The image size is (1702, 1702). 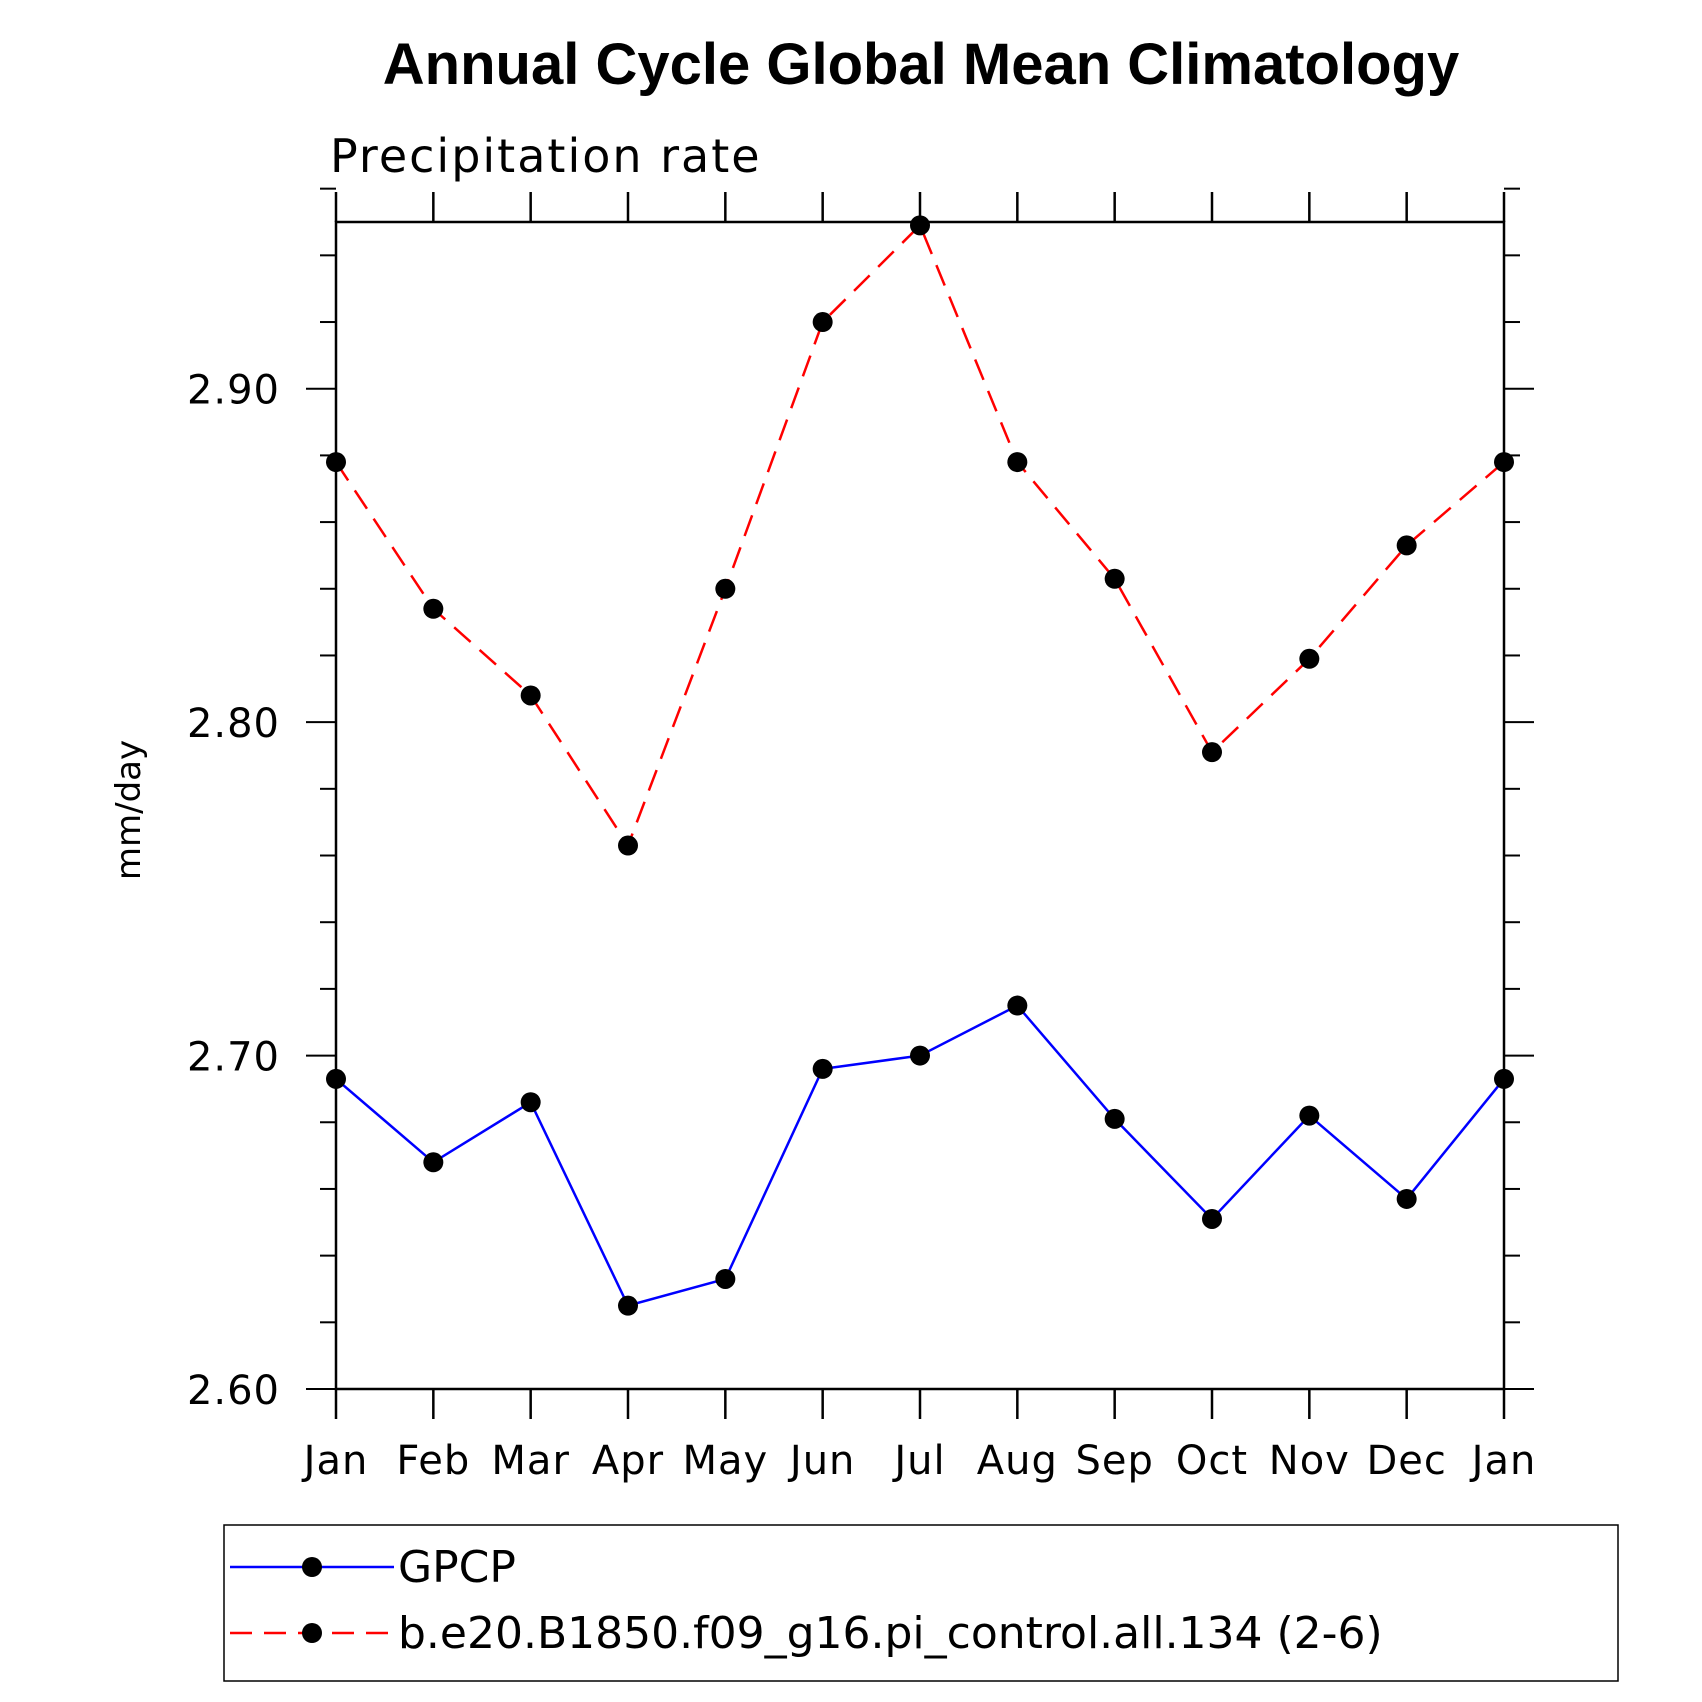 What do you see at coordinates (233, 724) in the screenshot?
I see `y-tick-label: 2.80` at bounding box center [233, 724].